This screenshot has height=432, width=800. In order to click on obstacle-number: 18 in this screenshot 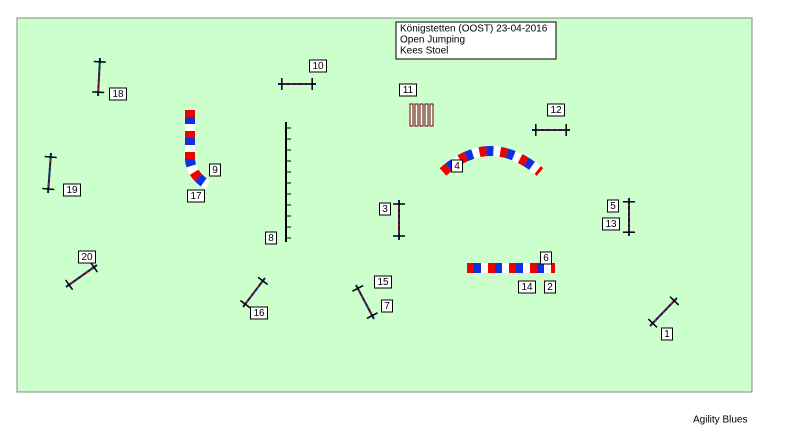, I will do `click(118, 94)`.